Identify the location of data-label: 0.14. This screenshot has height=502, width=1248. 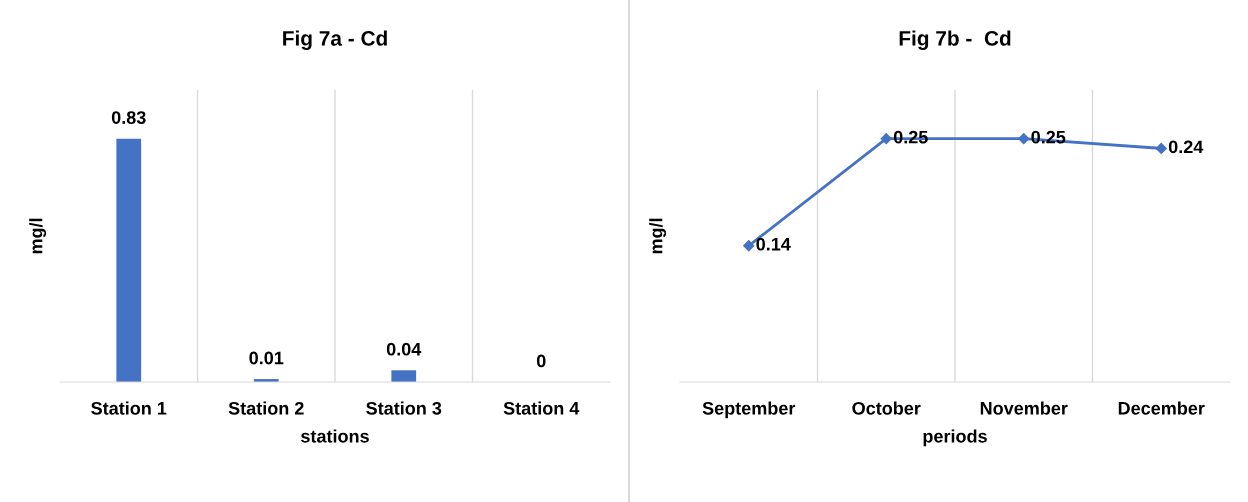
(773, 244).